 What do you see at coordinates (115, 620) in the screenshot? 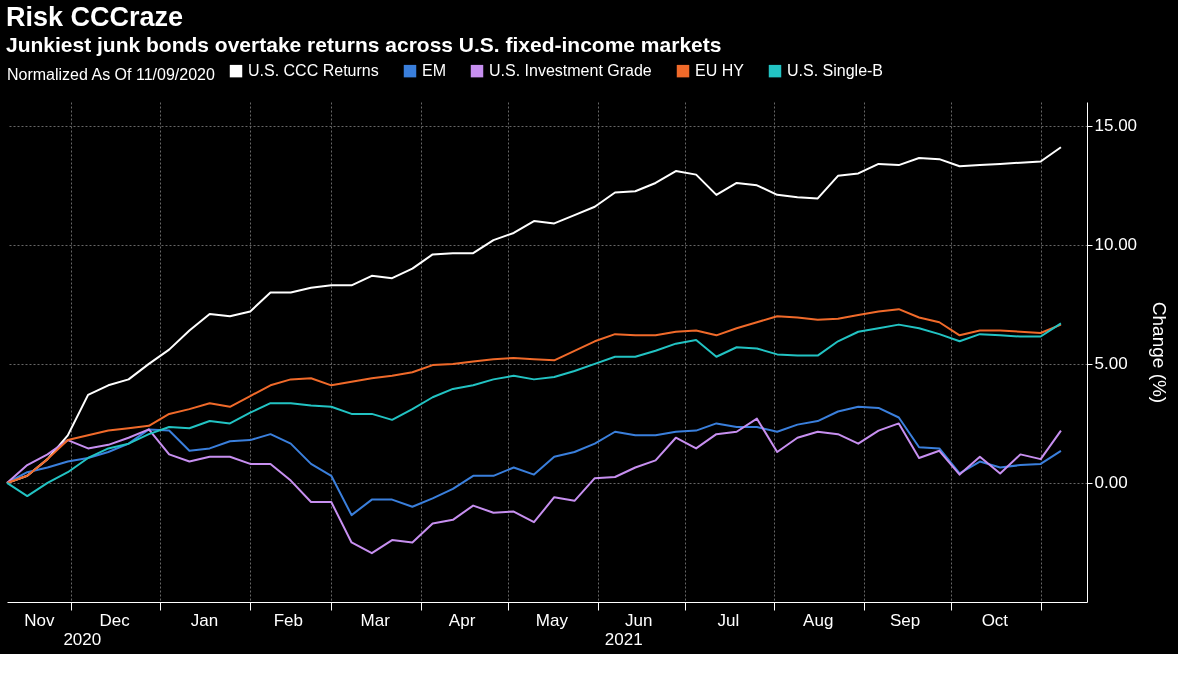
I see `x-tick-label: Dec` at bounding box center [115, 620].